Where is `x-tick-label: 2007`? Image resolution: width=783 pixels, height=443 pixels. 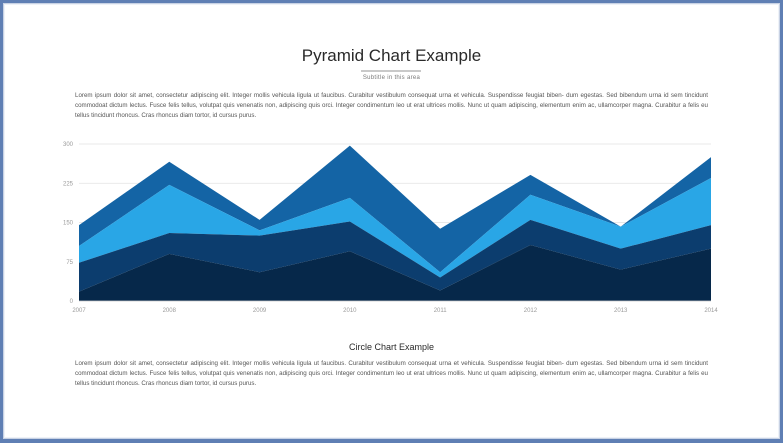 x-tick-label: 2007 is located at coordinates (79, 311).